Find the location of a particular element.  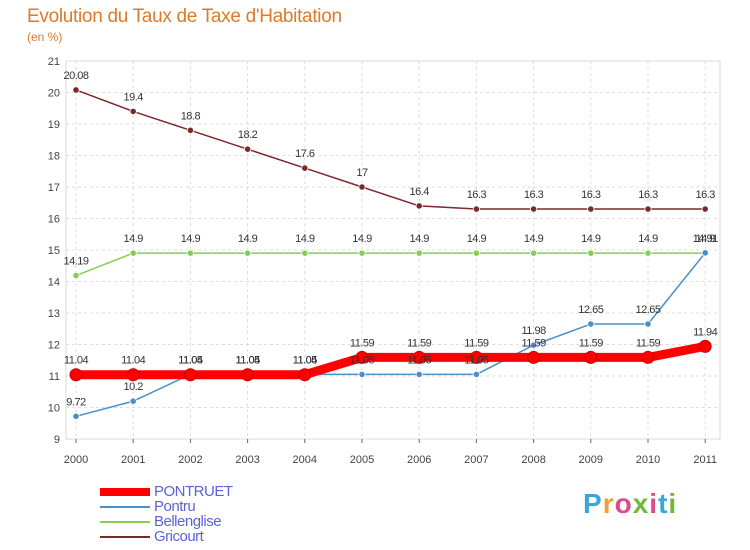

y-tick-label: 13 is located at coordinates (54, 314).